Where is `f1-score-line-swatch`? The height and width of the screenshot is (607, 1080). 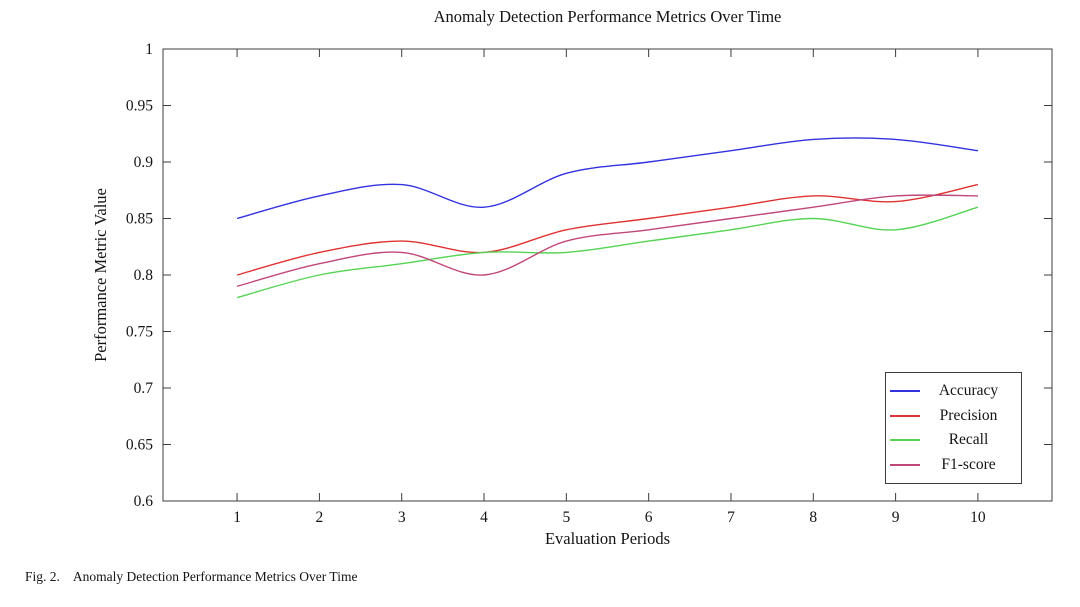 f1-score-line-swatch is located at coordinates (905, 465).